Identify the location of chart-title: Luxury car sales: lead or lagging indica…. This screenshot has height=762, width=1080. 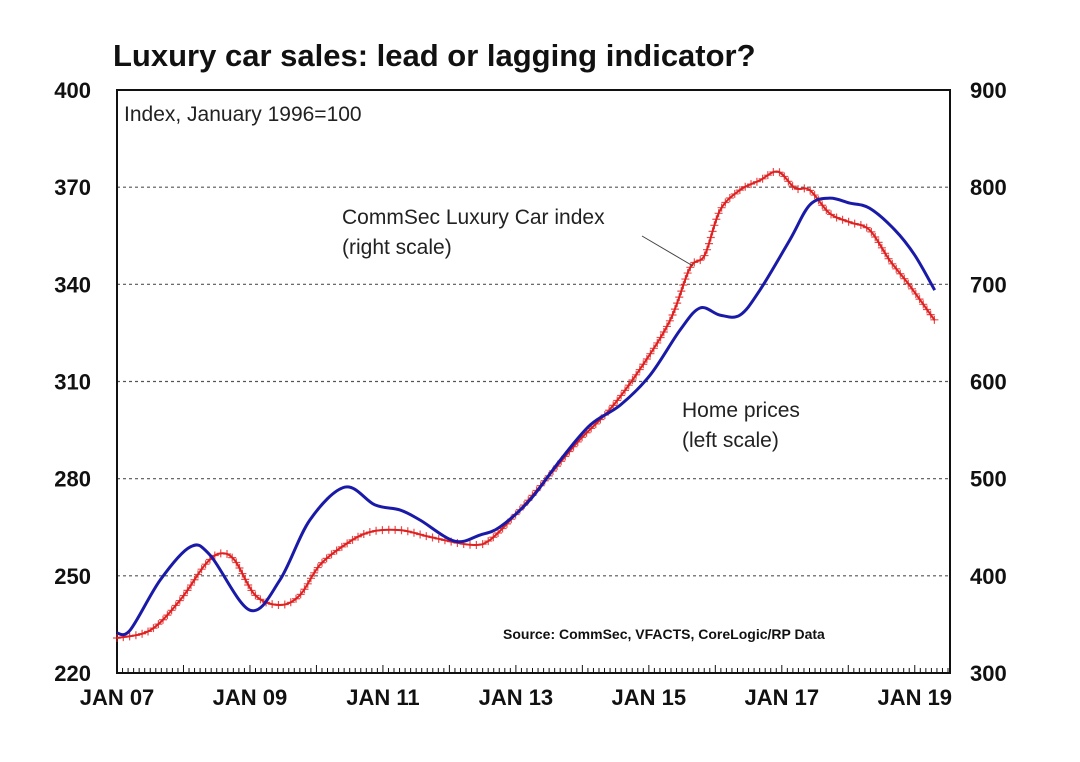
(434, 55).